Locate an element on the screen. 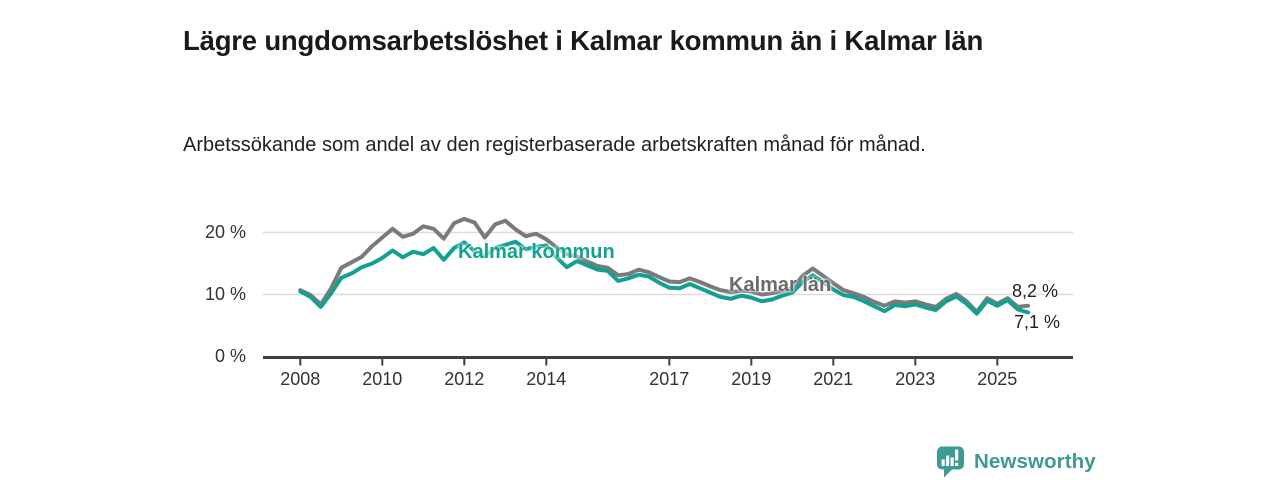  y-axis-tick-label: 20 % is located at coordinates (225, 231).